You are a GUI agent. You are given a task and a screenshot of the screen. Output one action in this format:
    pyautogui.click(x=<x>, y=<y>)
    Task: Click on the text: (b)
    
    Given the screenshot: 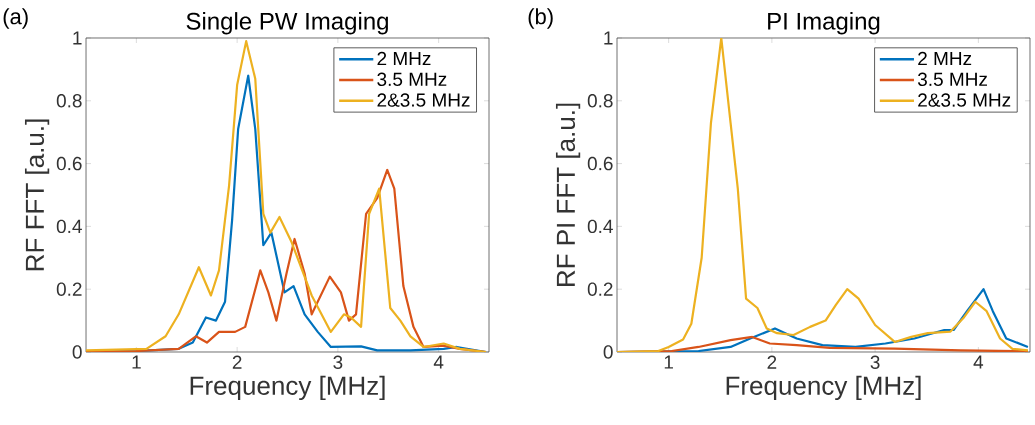 What is the action you would take?
    pyautogui.click(x=540, y=18)
    